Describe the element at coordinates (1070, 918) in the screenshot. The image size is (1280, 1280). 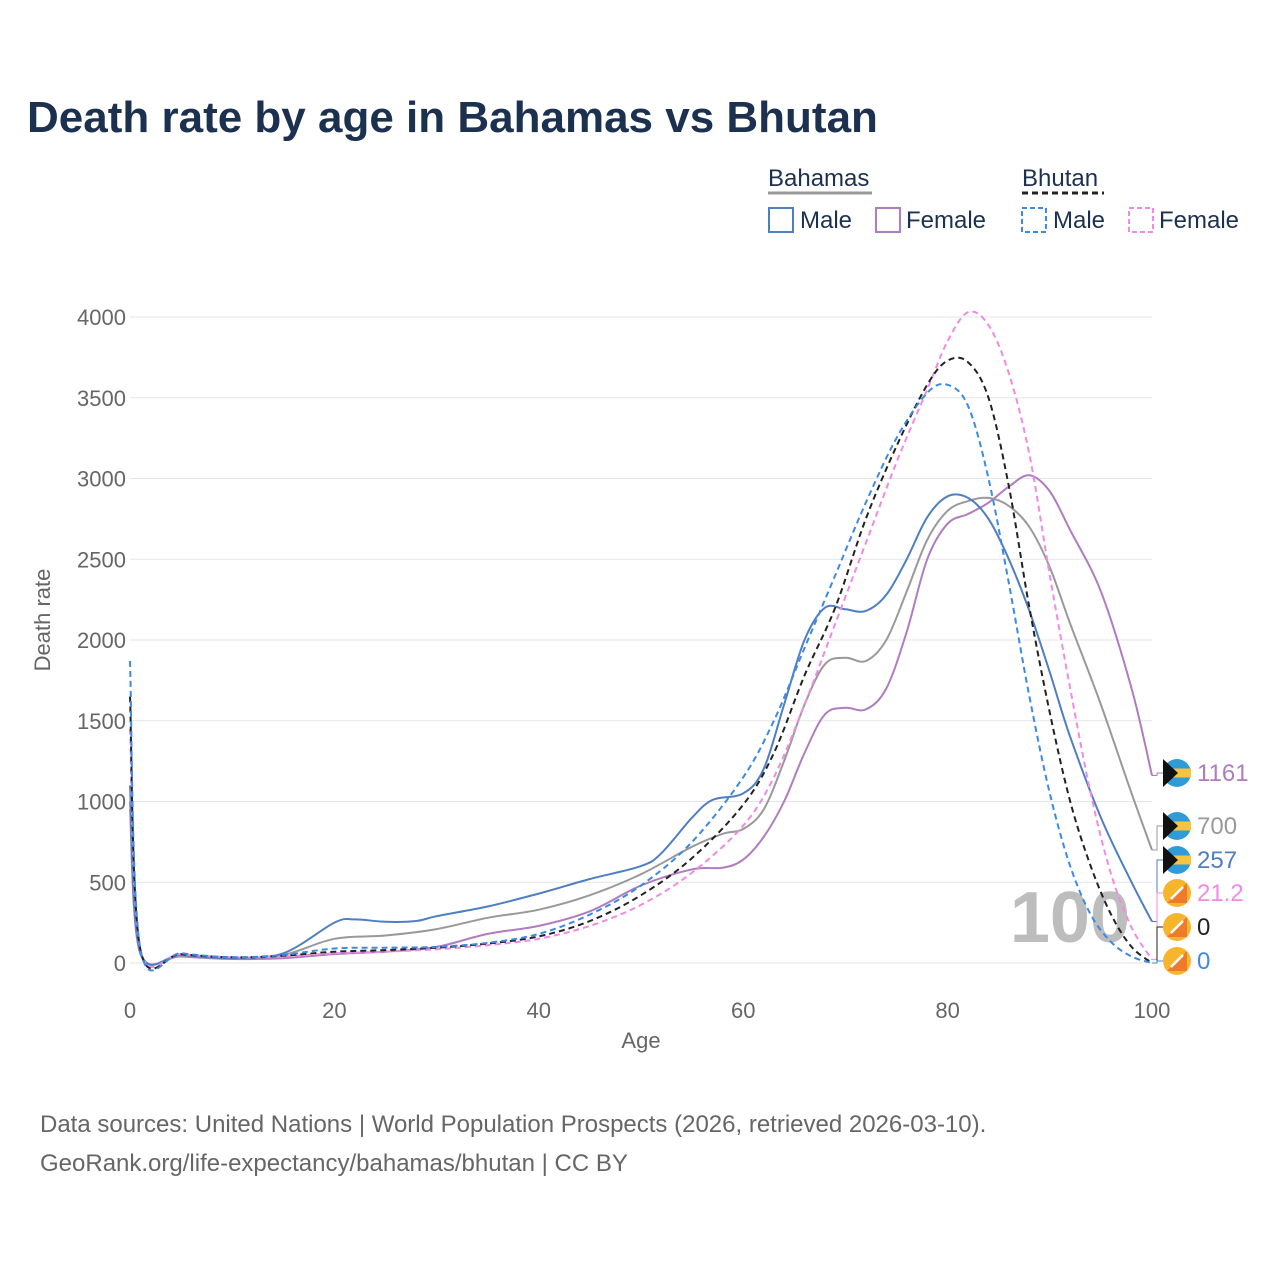
I see `year-watermark: 100` at that location.